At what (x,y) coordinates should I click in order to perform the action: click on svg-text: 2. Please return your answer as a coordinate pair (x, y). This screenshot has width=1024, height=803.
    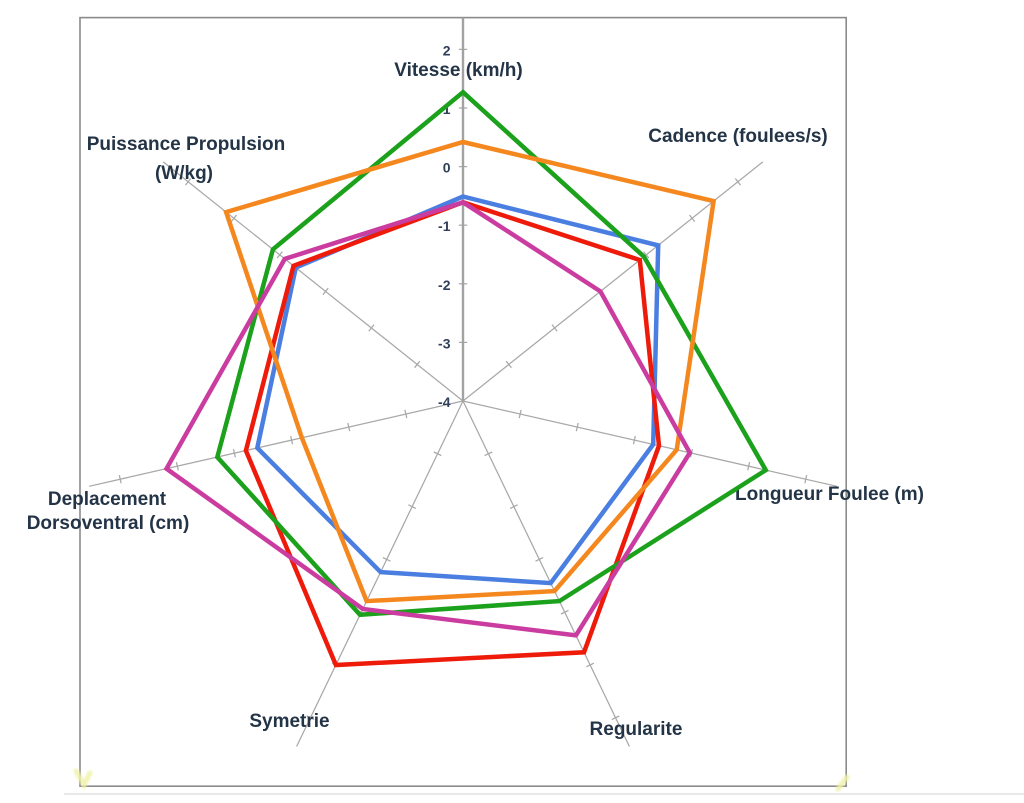
    Looking at the image, I should click on (447, 50).